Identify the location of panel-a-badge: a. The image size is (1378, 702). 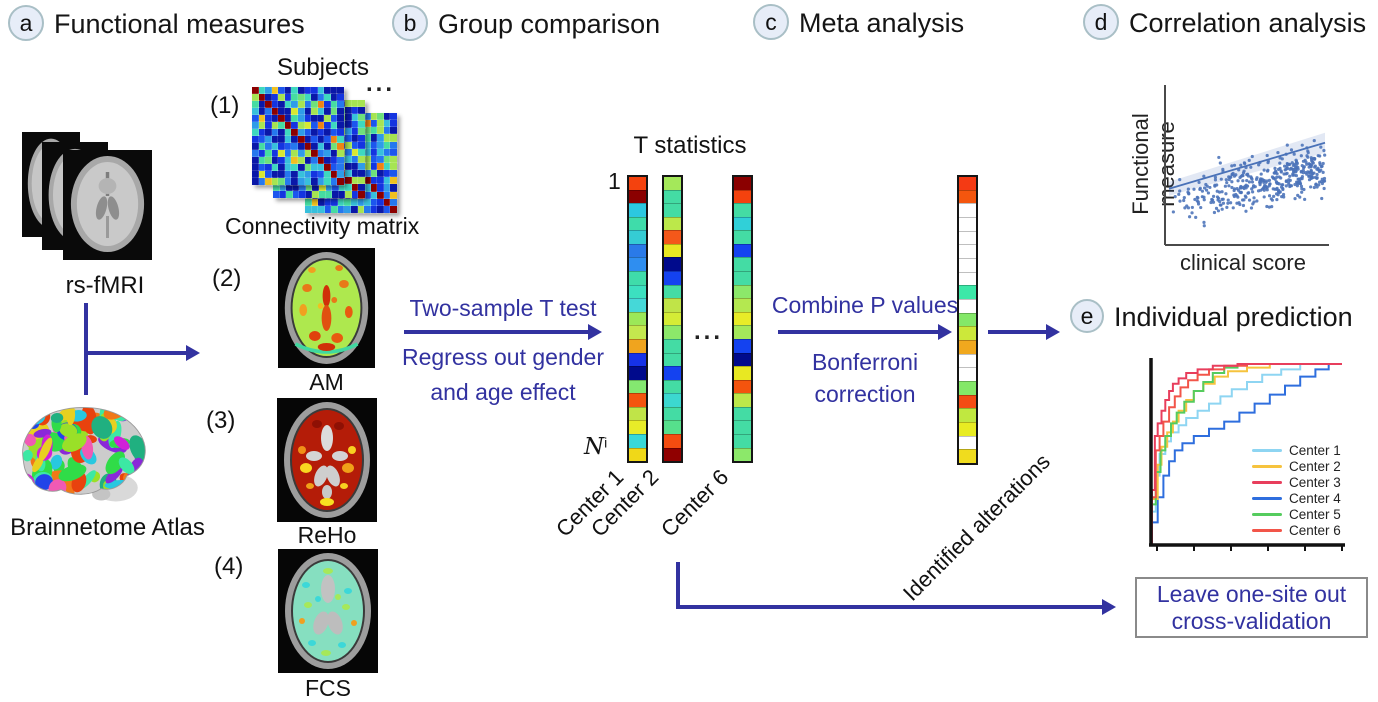
(26, 23).